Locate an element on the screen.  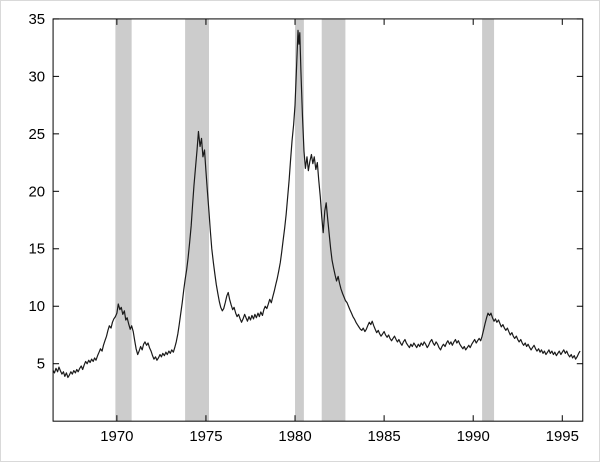
y-tick-label: 30 is located at coordinates (36, 76).